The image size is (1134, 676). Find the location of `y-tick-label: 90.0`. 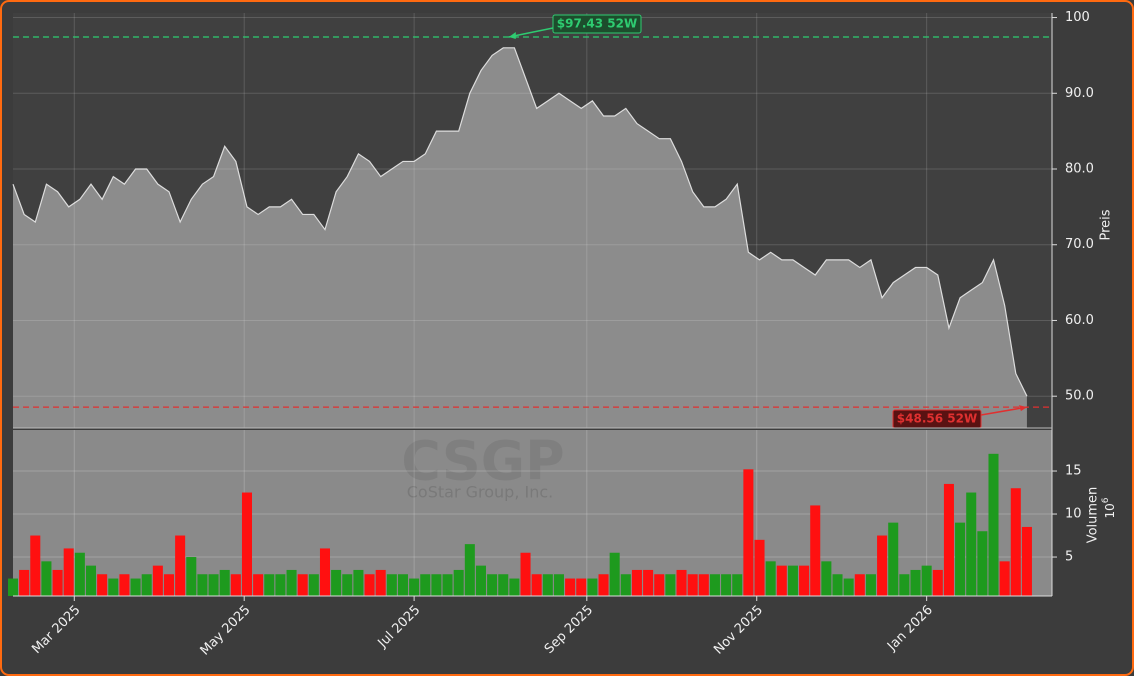

y-tick-label: 90.0 is located at coordinates (1079, 93).